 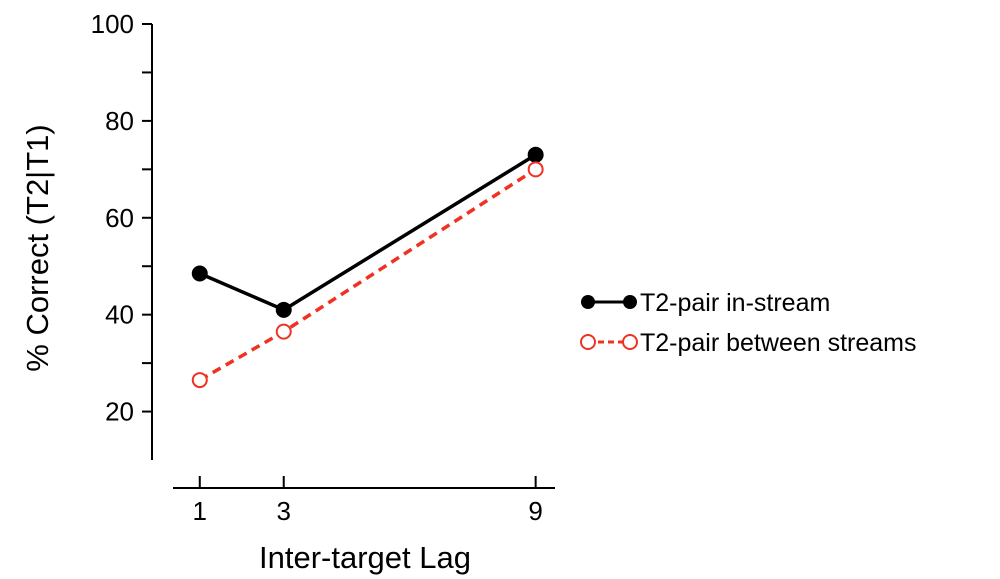 What do you see at coordinates (284, 511) in the screenshot?
I see `x-tick-label: 3` at bounding box center [284, 511].